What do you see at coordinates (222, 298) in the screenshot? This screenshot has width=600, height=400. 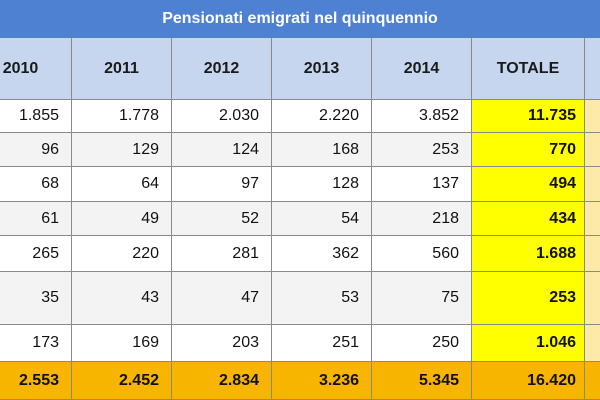 I see `value-cell: 47` at bounding box center [222, 298].